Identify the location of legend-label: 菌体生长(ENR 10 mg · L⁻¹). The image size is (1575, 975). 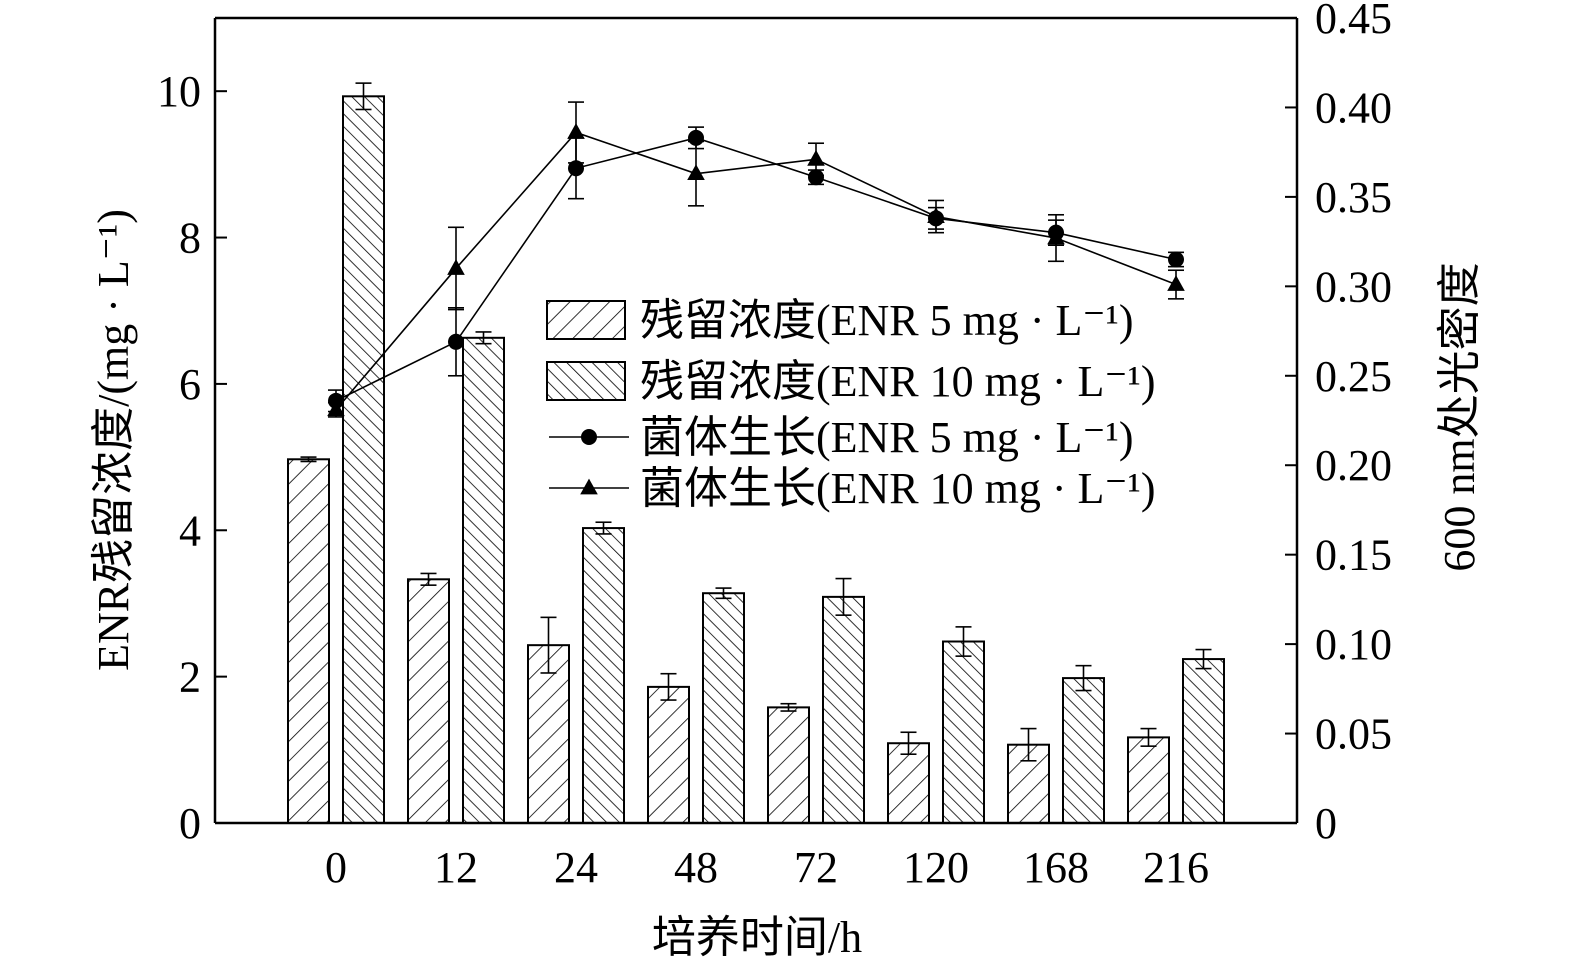
(897, 488).